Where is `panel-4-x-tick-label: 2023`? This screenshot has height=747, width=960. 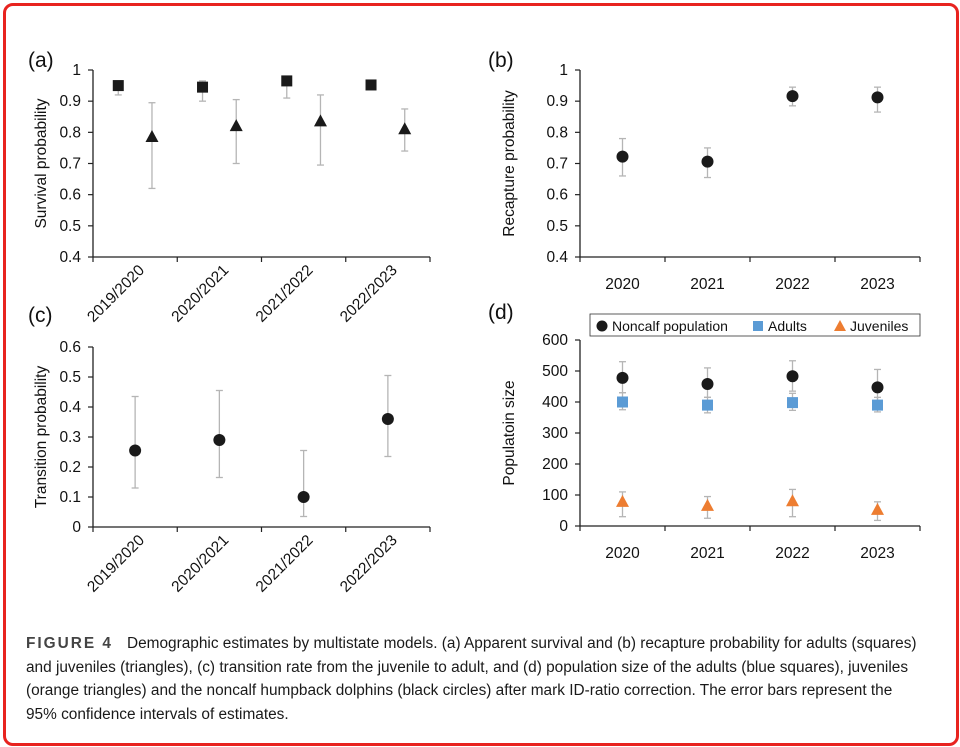 panel-4-x-tick-label: 2023 is located at coordinates (877, 553).